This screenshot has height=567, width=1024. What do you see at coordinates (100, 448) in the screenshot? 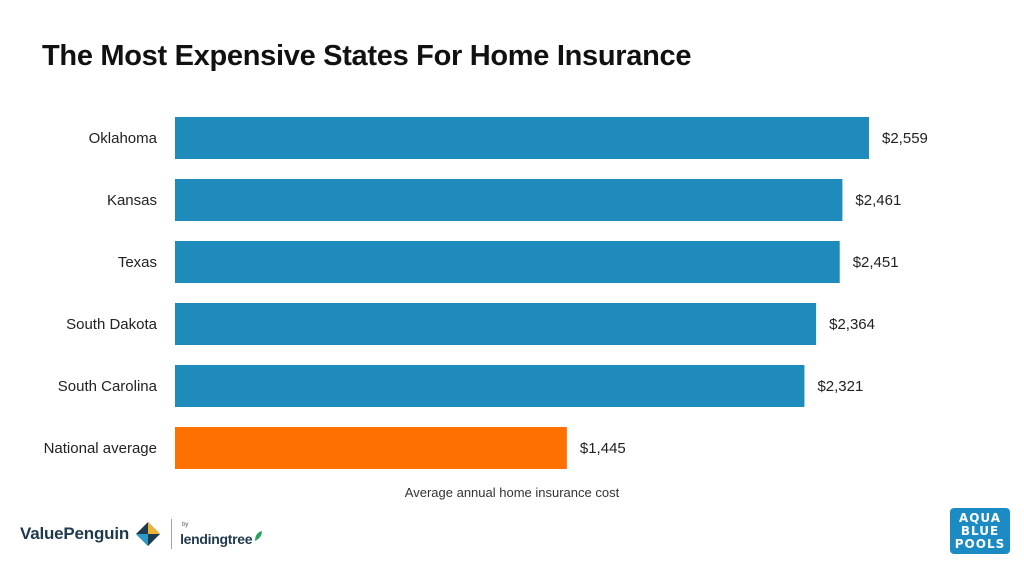
I see `category-label: National average` at bounding box center [100, 448].